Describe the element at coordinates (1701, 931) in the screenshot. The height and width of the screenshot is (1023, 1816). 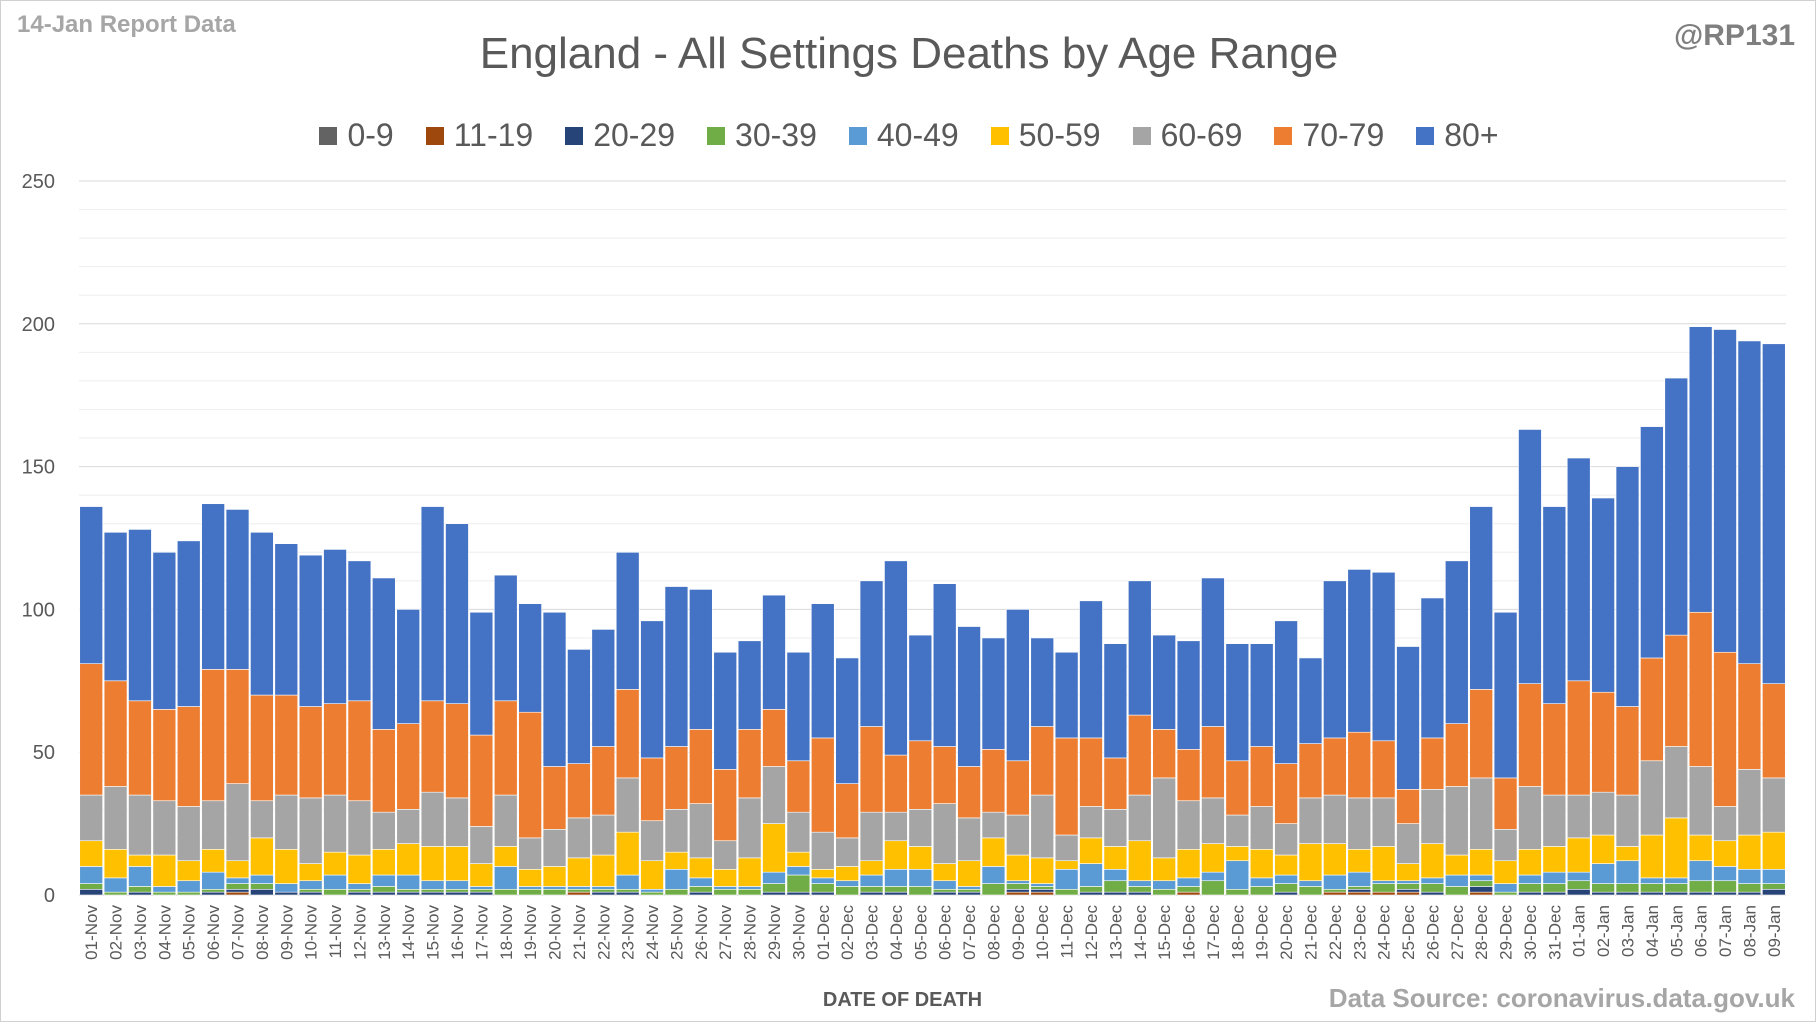
I see `x-tick-label: 06-Jan` at that location.